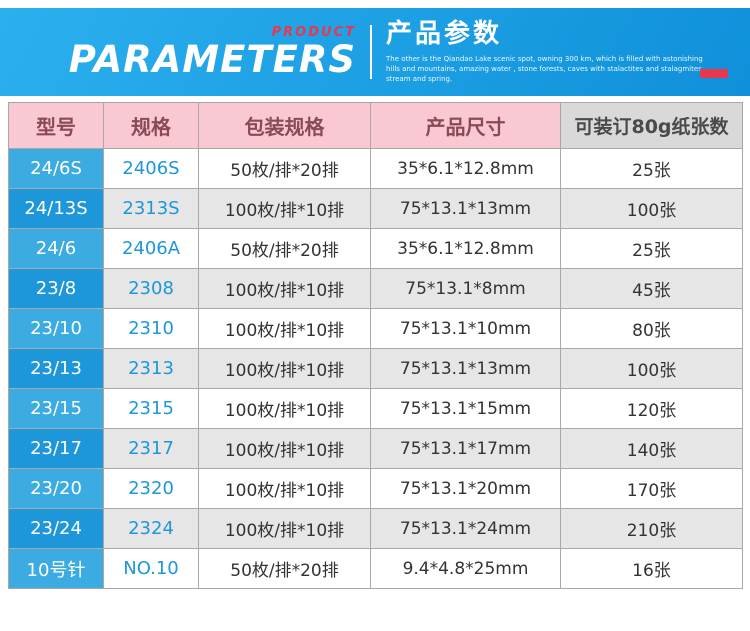  I want to click on model-cell: 23/17, so click(56, 448).